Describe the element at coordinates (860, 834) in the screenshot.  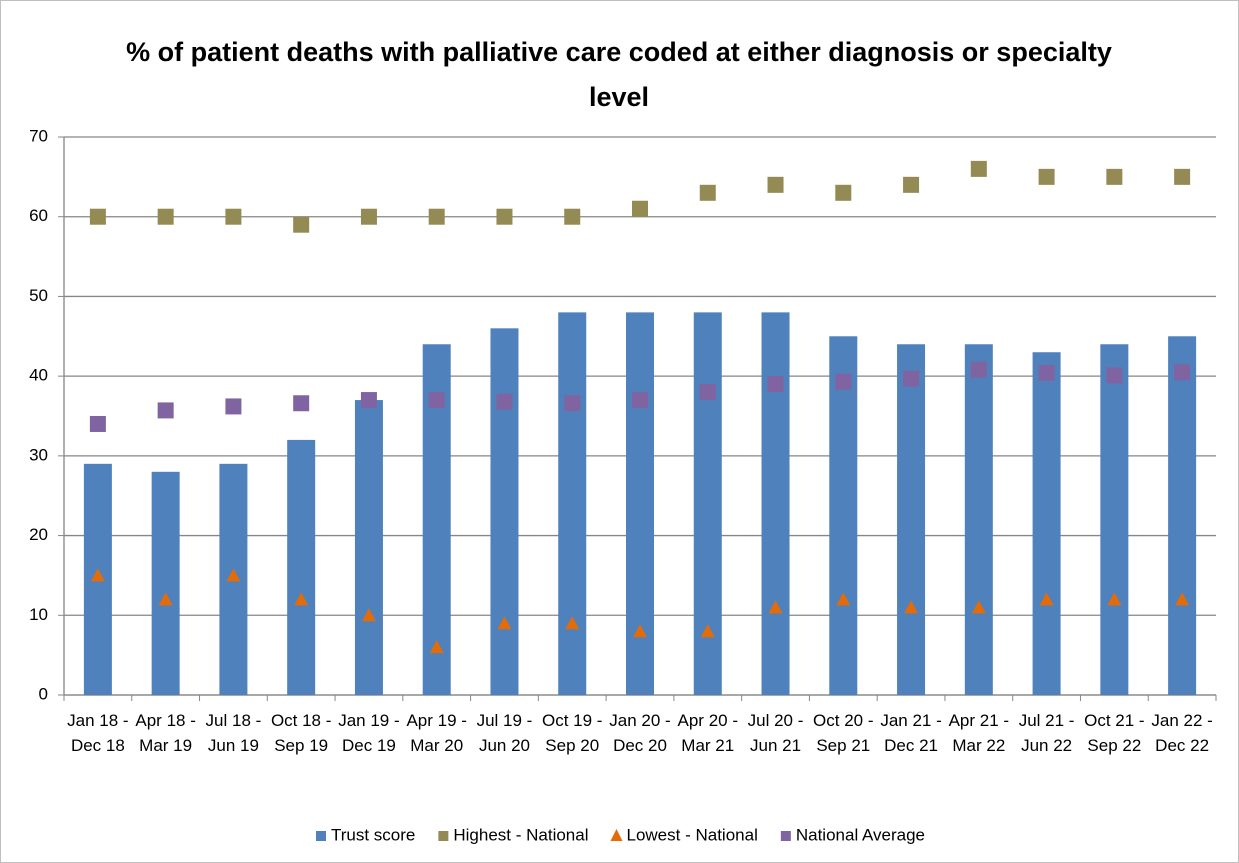
I see `legend-label: National Average` at that location.